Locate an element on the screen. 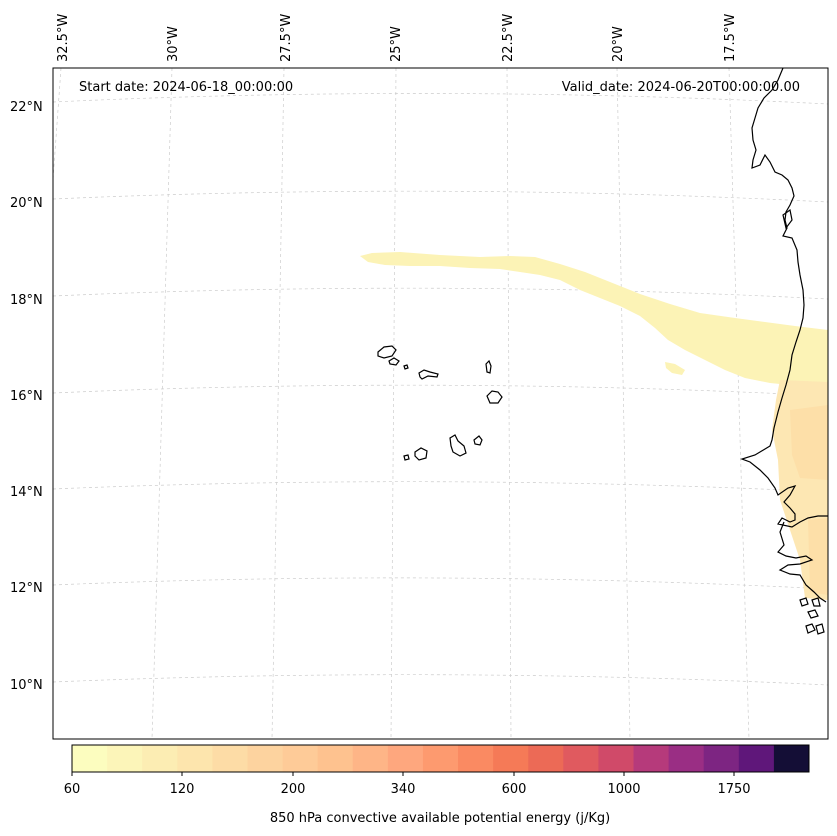 The height and width of the screenshot is (836, 837). island-fogo is located at coordinates (421, 454).